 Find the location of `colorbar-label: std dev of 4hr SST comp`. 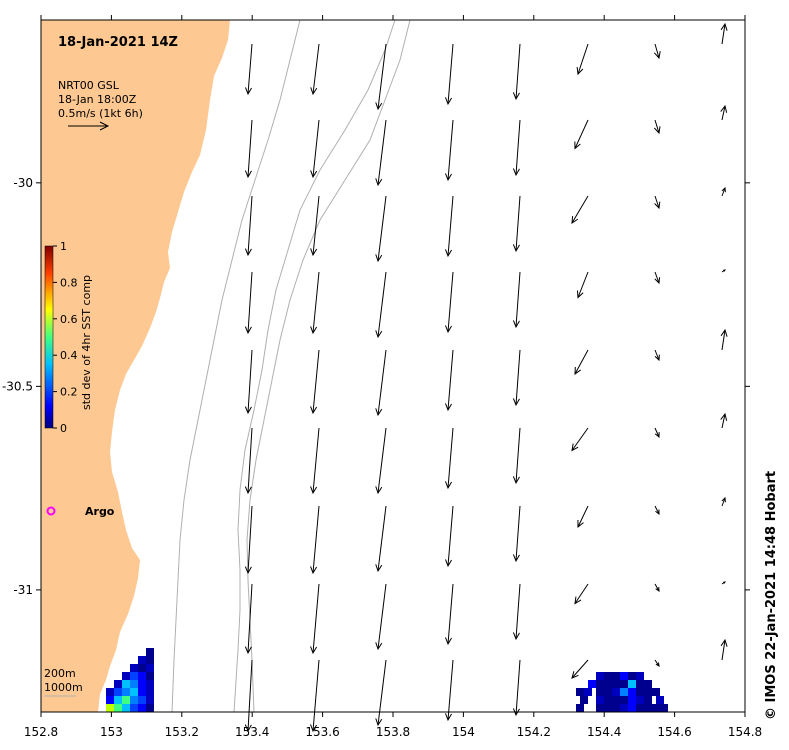

colorbar-label: std dev of 4hr SST comp is located at coordinates (86, 342).